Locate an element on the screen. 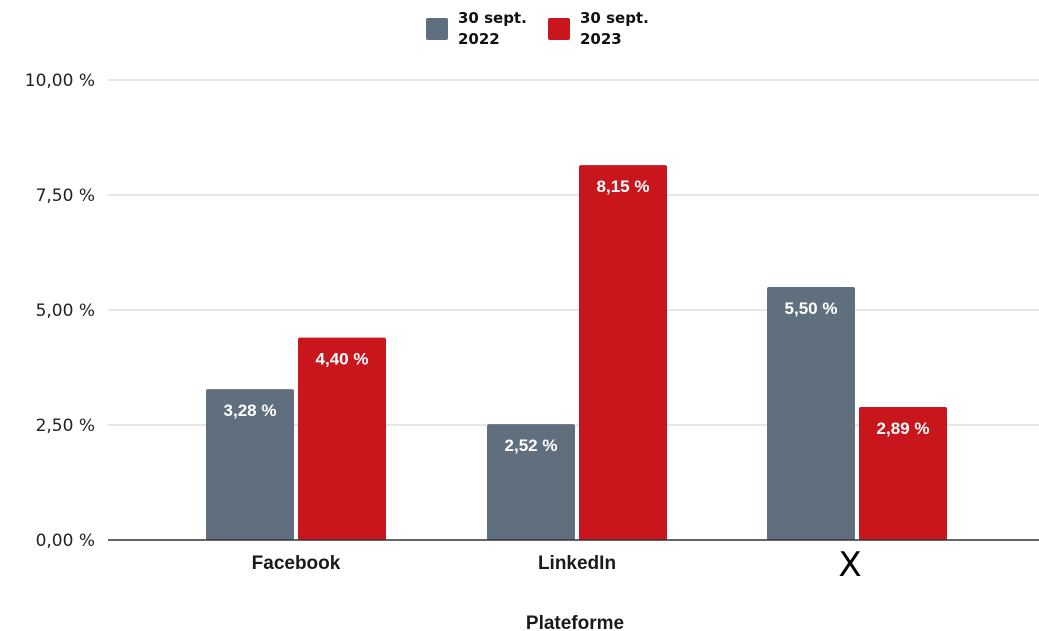 This screenshot has width=1039, height=631. y-tick-label: 10,00 % is located at coordinates (60, 81).